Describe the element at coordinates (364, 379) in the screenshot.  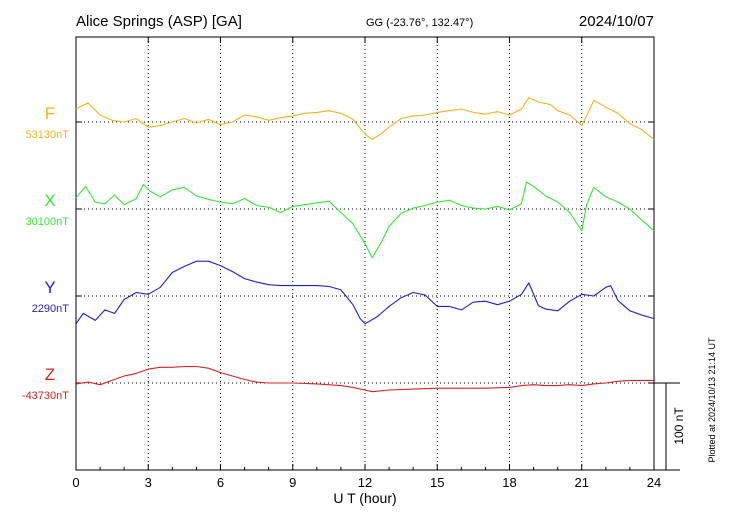
I see `series-line-Z` at that location.